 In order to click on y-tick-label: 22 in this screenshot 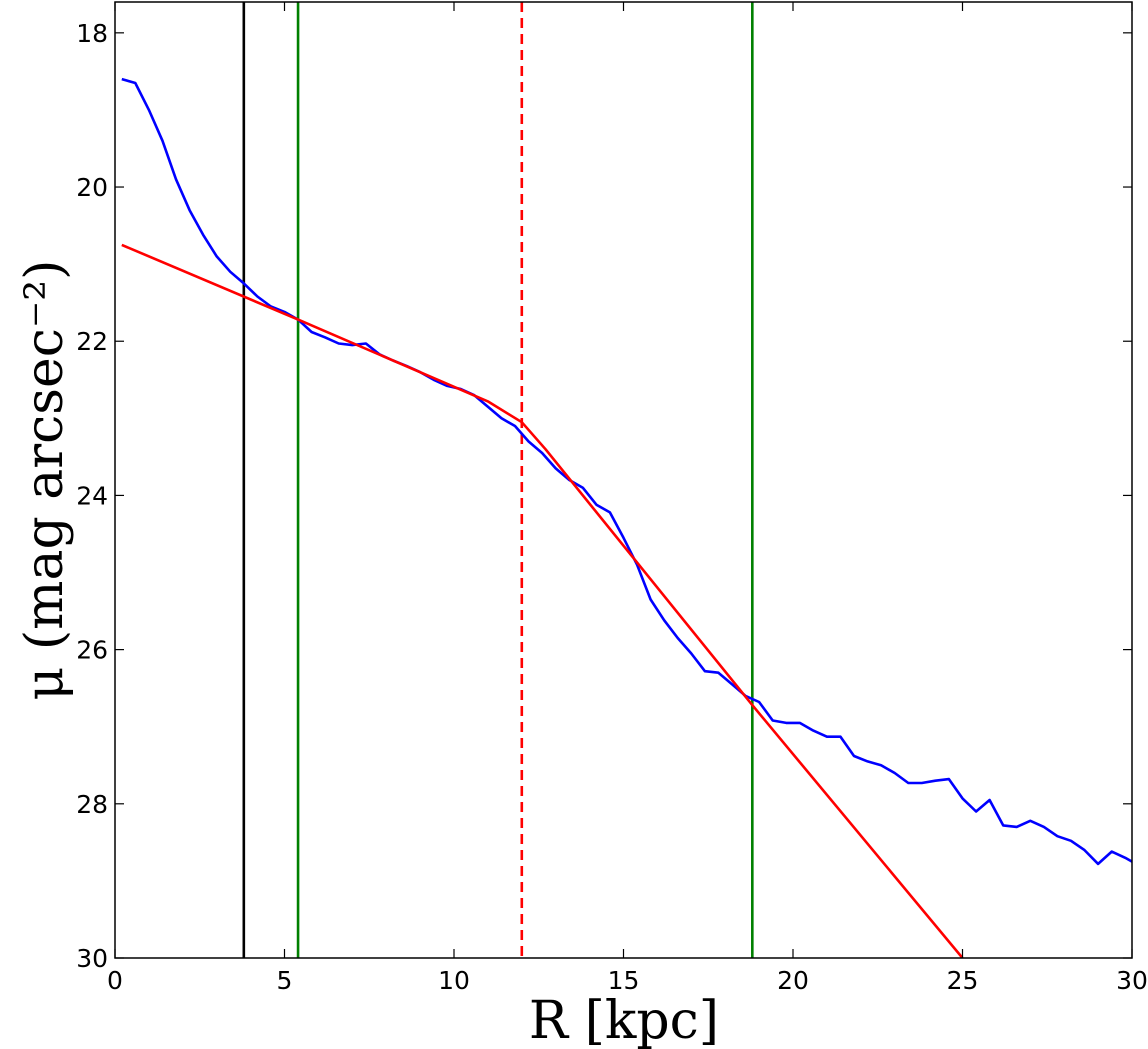, I will do `click(92, 341)`.